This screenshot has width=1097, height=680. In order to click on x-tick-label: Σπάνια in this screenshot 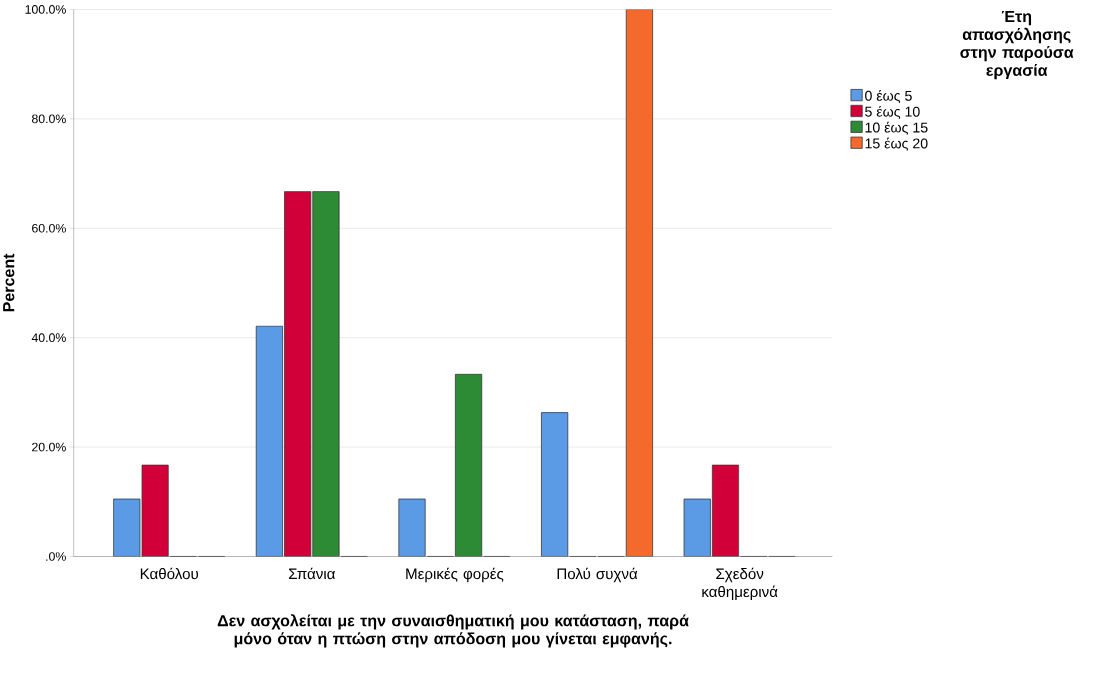, I will do `click(312, 573)`.